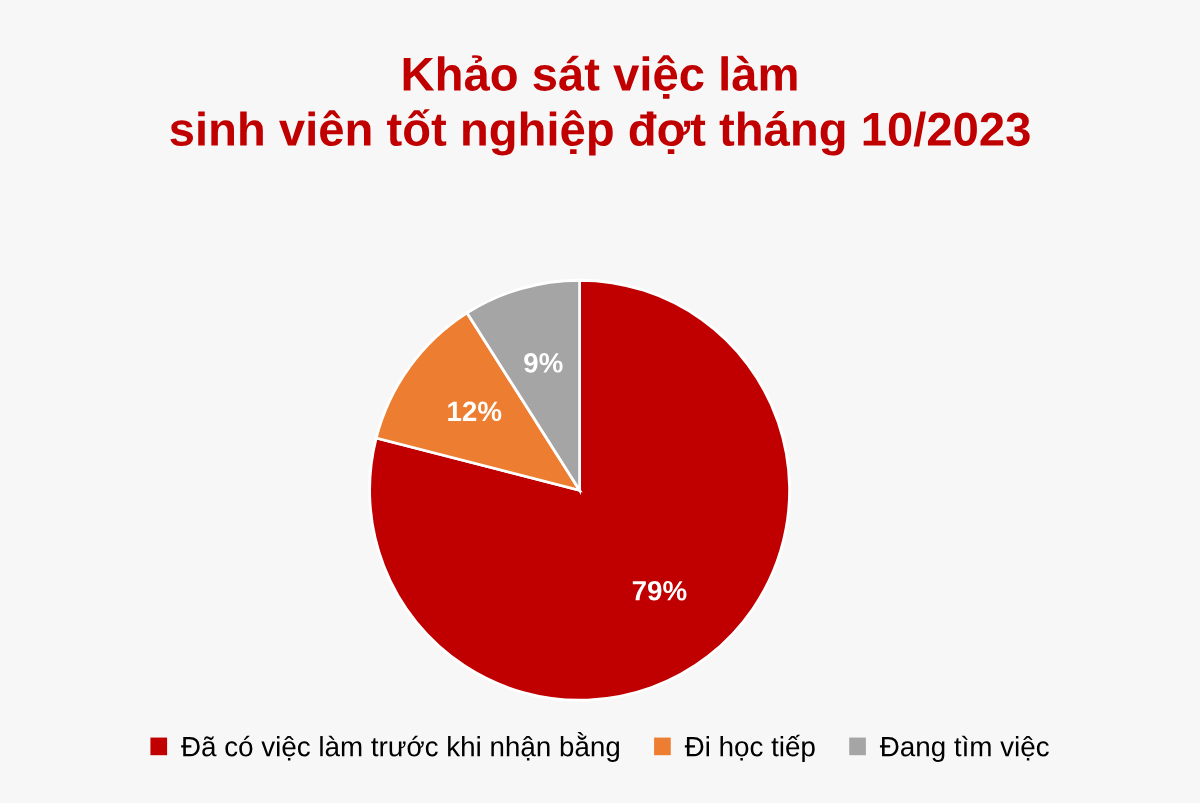 This screenshot has height=803, width=1200. Describe the element at coordinates (749, 748) in the screenshot. I see `legend-label: Đi học tiếp` at that location.